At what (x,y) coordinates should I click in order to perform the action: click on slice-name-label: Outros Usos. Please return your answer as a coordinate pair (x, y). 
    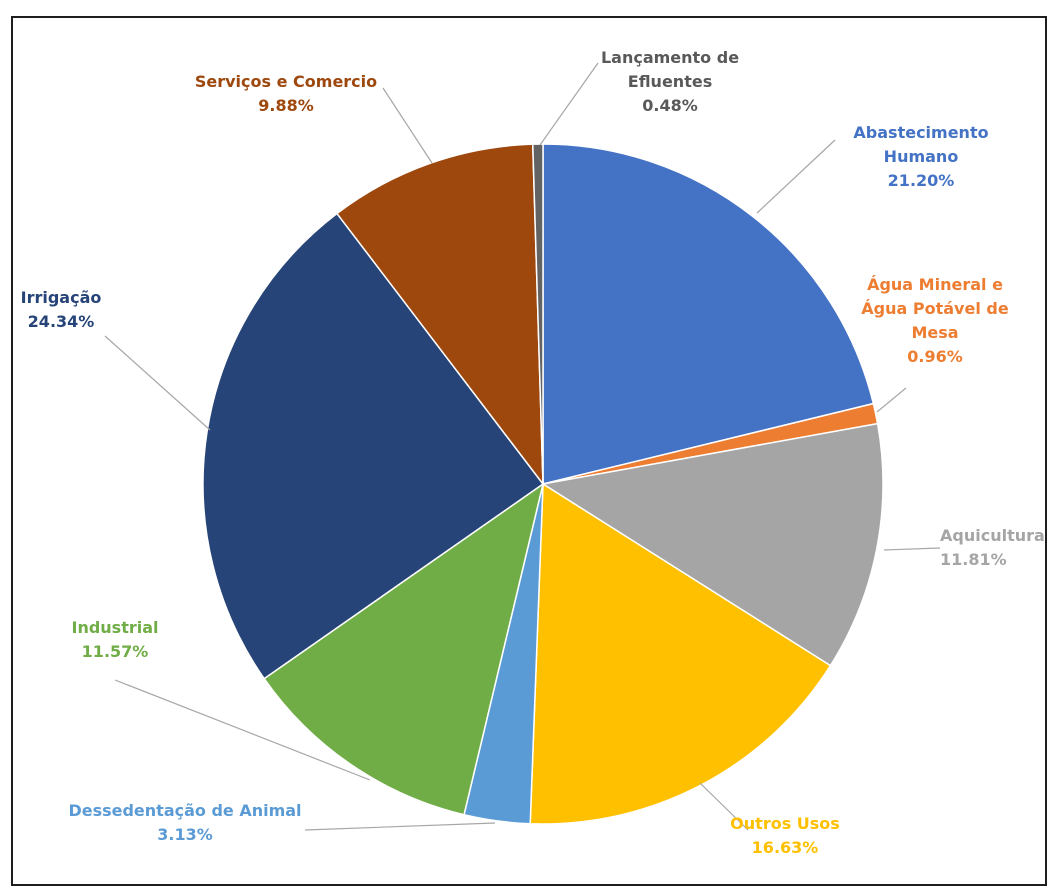
    Looking at the image, I should click on (785, 823).